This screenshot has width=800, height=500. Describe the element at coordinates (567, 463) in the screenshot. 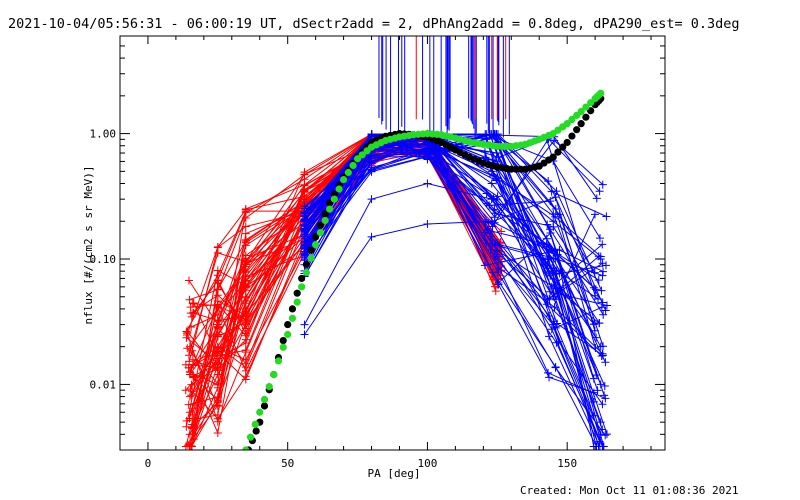

I see `x-tick-label: 150` at that location.